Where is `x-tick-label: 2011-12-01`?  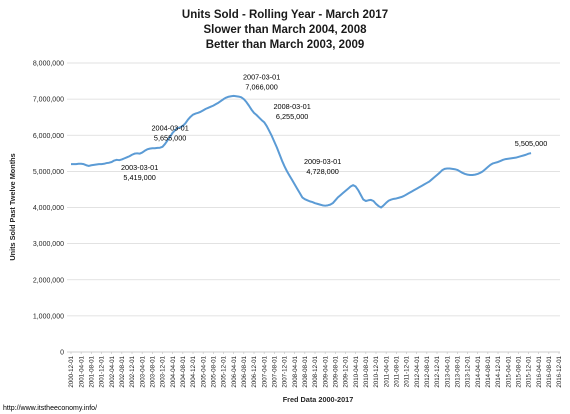 x-tick-label: 2011-12-01 is located at coordinates (407, 371).